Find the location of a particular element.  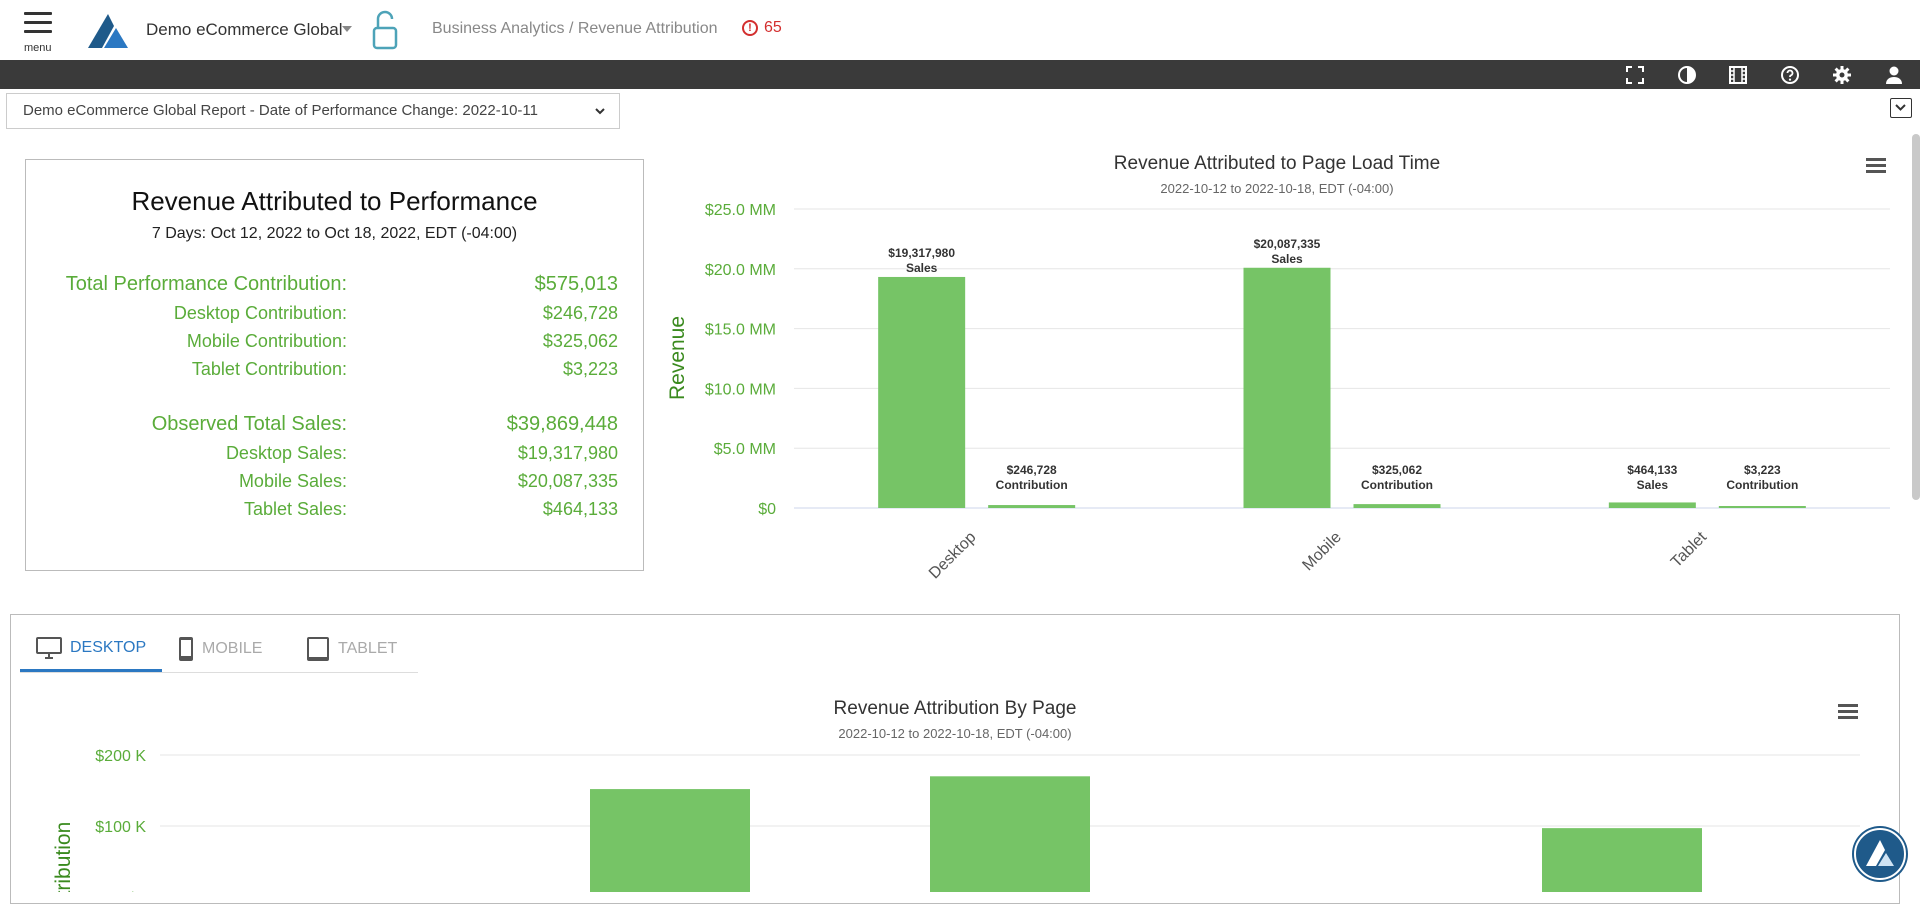

summary-row-value: $19,317,980 is located at coordinates (567, 453).